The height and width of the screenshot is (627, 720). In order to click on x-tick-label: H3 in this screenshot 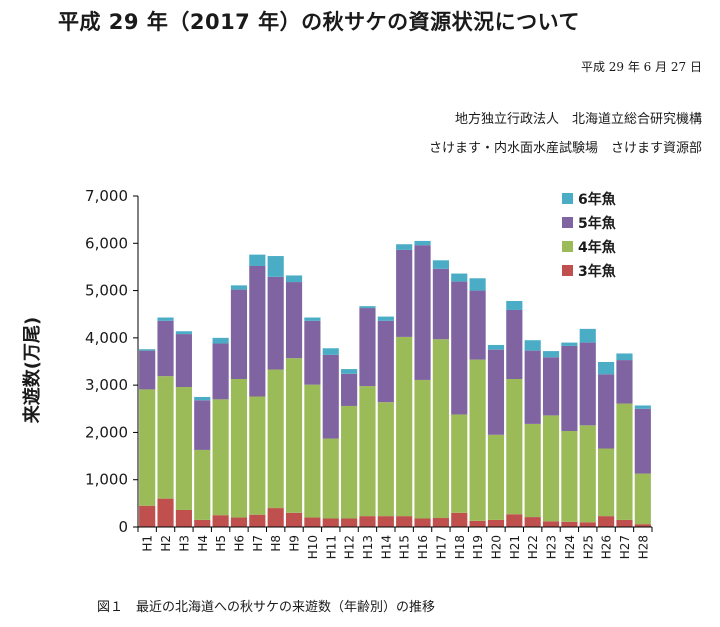, I will do `click(184, 543)`.